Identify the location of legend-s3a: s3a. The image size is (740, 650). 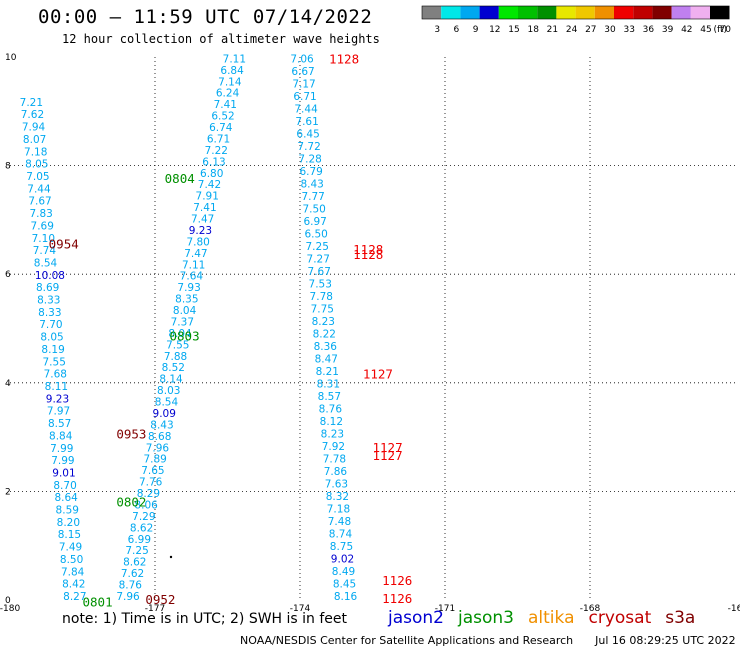
(680, 618).